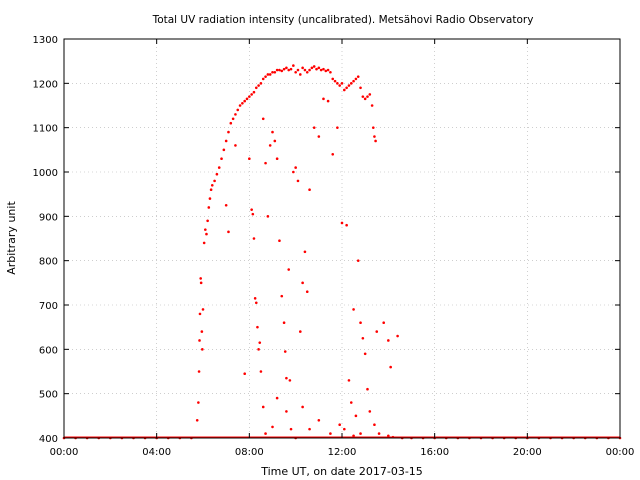 The image size is (640, 480). What do you see at coordinates (156, 452) in the screenshot?
I see `x-tick-label: 04:00` at bounding box center [156, 452].